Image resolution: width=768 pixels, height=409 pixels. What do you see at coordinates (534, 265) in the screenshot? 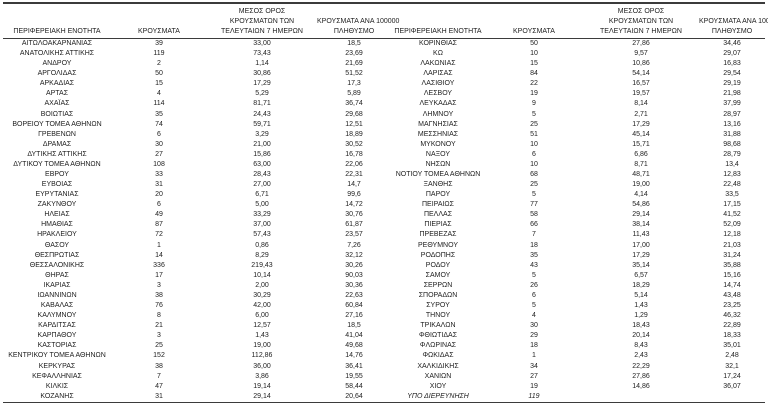
I see `cases-cell: 43` at bounding box center [534, 265].